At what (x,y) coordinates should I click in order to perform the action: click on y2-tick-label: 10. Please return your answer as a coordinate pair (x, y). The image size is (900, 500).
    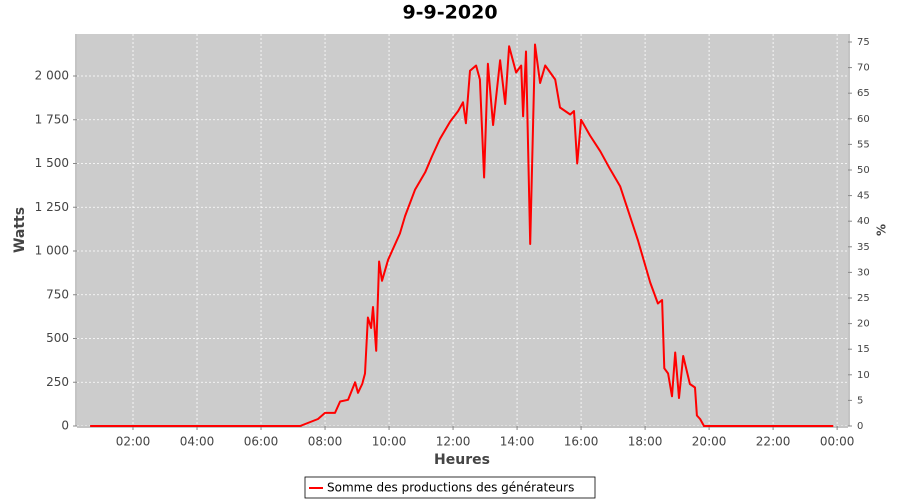
    Looking at the image, I should click on (863, 375).